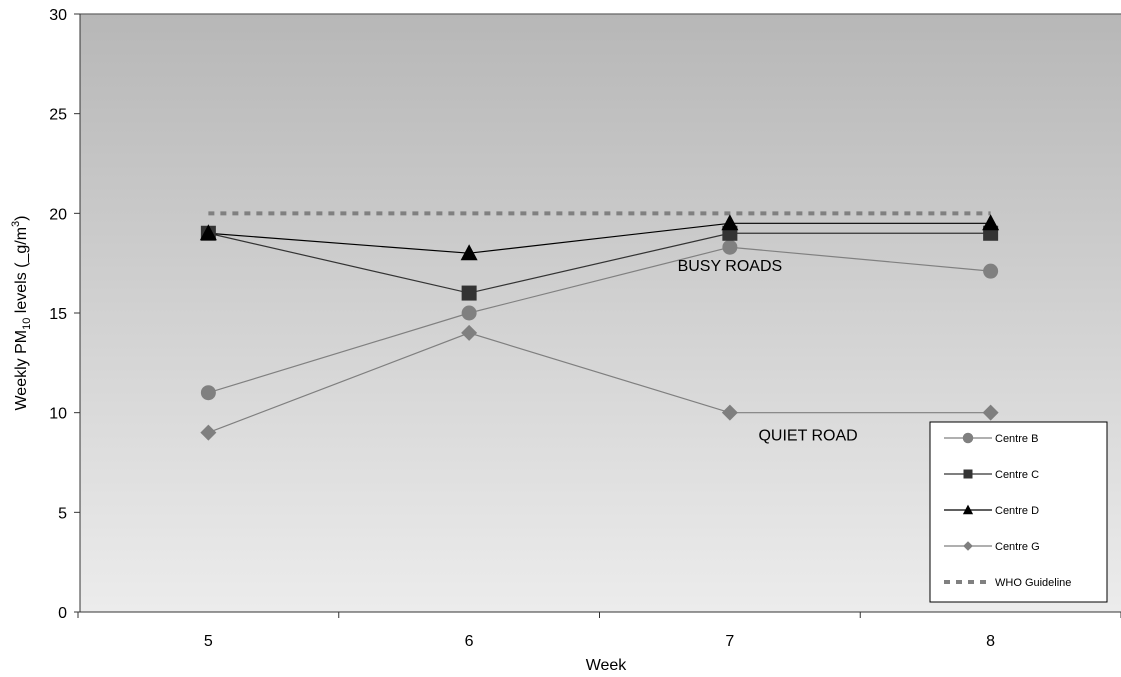  What do you see at coordinates (1033, 583) in the screenshot?
I see `legend-label-who-guideline: WHO Guideline` at bounding box center [1033, 583].